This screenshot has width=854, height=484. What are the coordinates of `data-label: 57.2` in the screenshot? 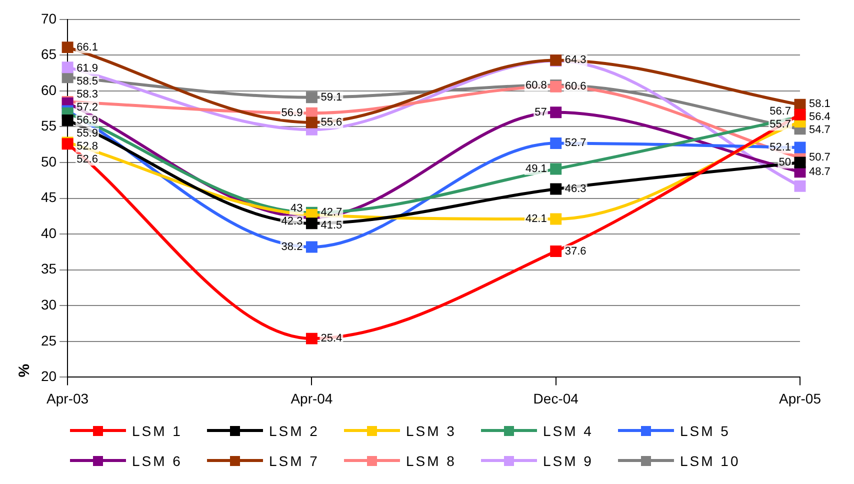 It's located at (87, 108).